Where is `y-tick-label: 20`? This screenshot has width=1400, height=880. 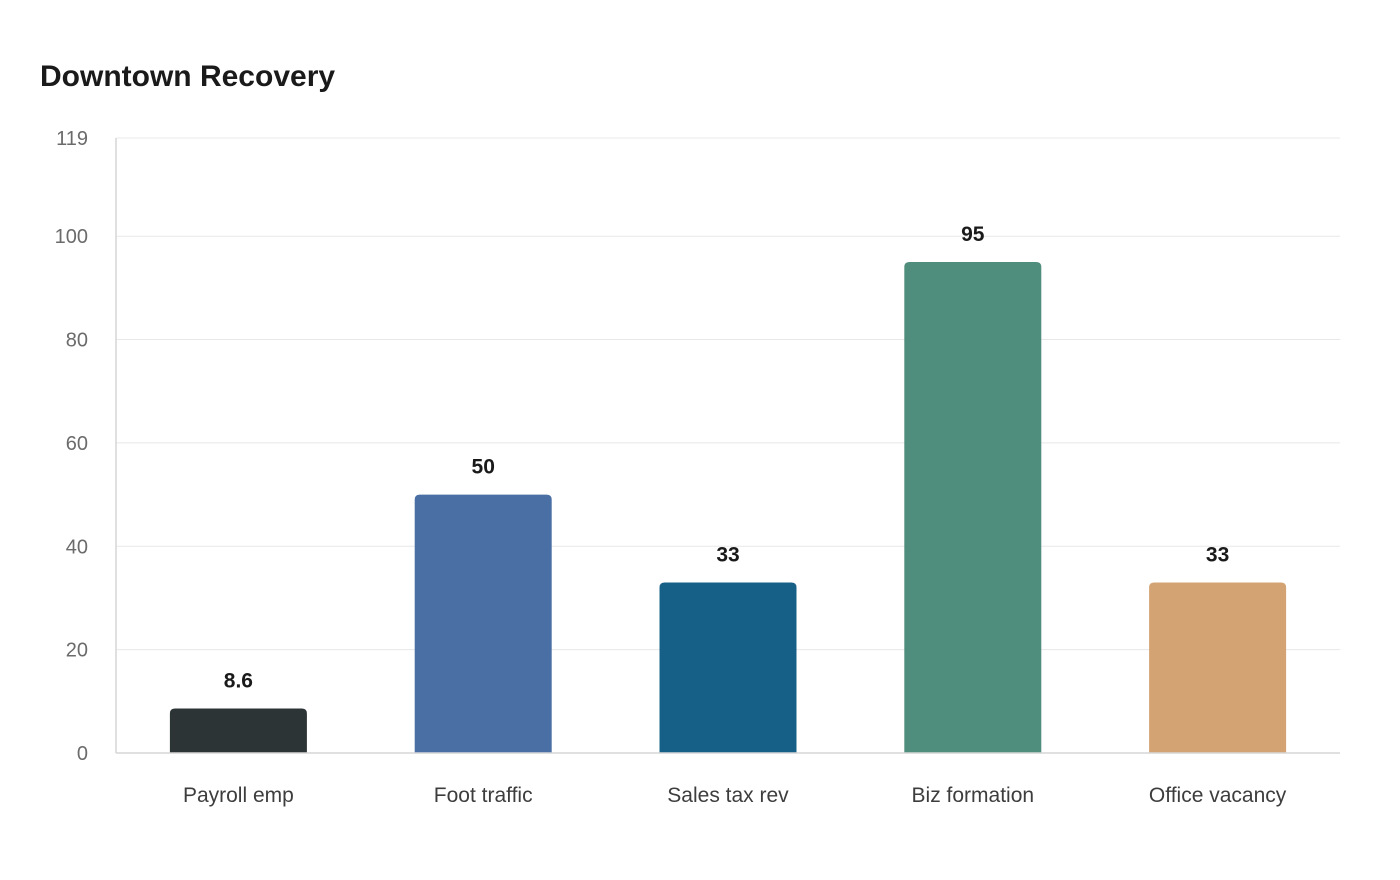 y-tick-label: 20 is located at coordinates (77, 651).